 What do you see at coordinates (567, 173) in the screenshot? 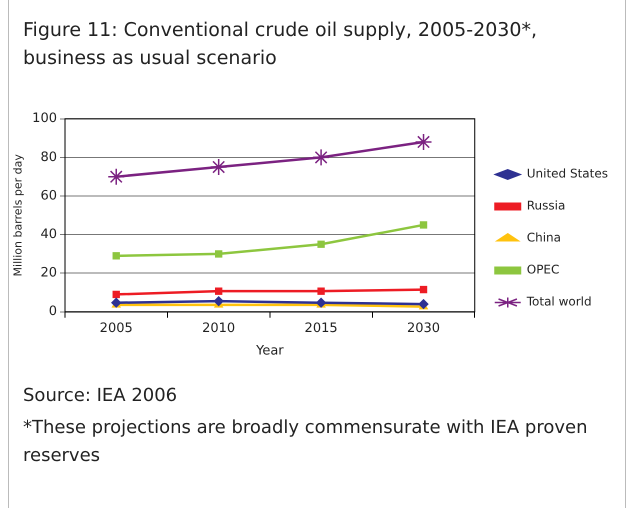
I see `legend-label: United States` at bounding box center [567, 173].